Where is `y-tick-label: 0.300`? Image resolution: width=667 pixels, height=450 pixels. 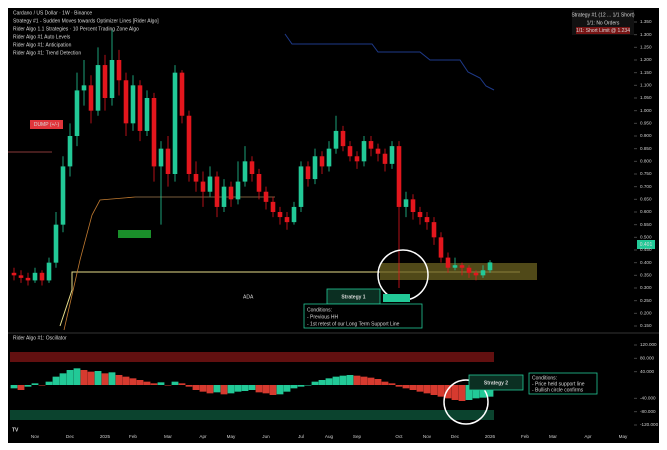 y-tick-label: 0.300 is located at coordinates (646, 287).